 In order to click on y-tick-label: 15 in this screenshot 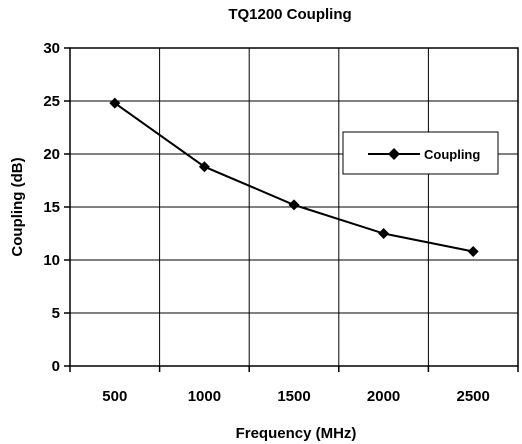, I will do `click(51, 207)`.